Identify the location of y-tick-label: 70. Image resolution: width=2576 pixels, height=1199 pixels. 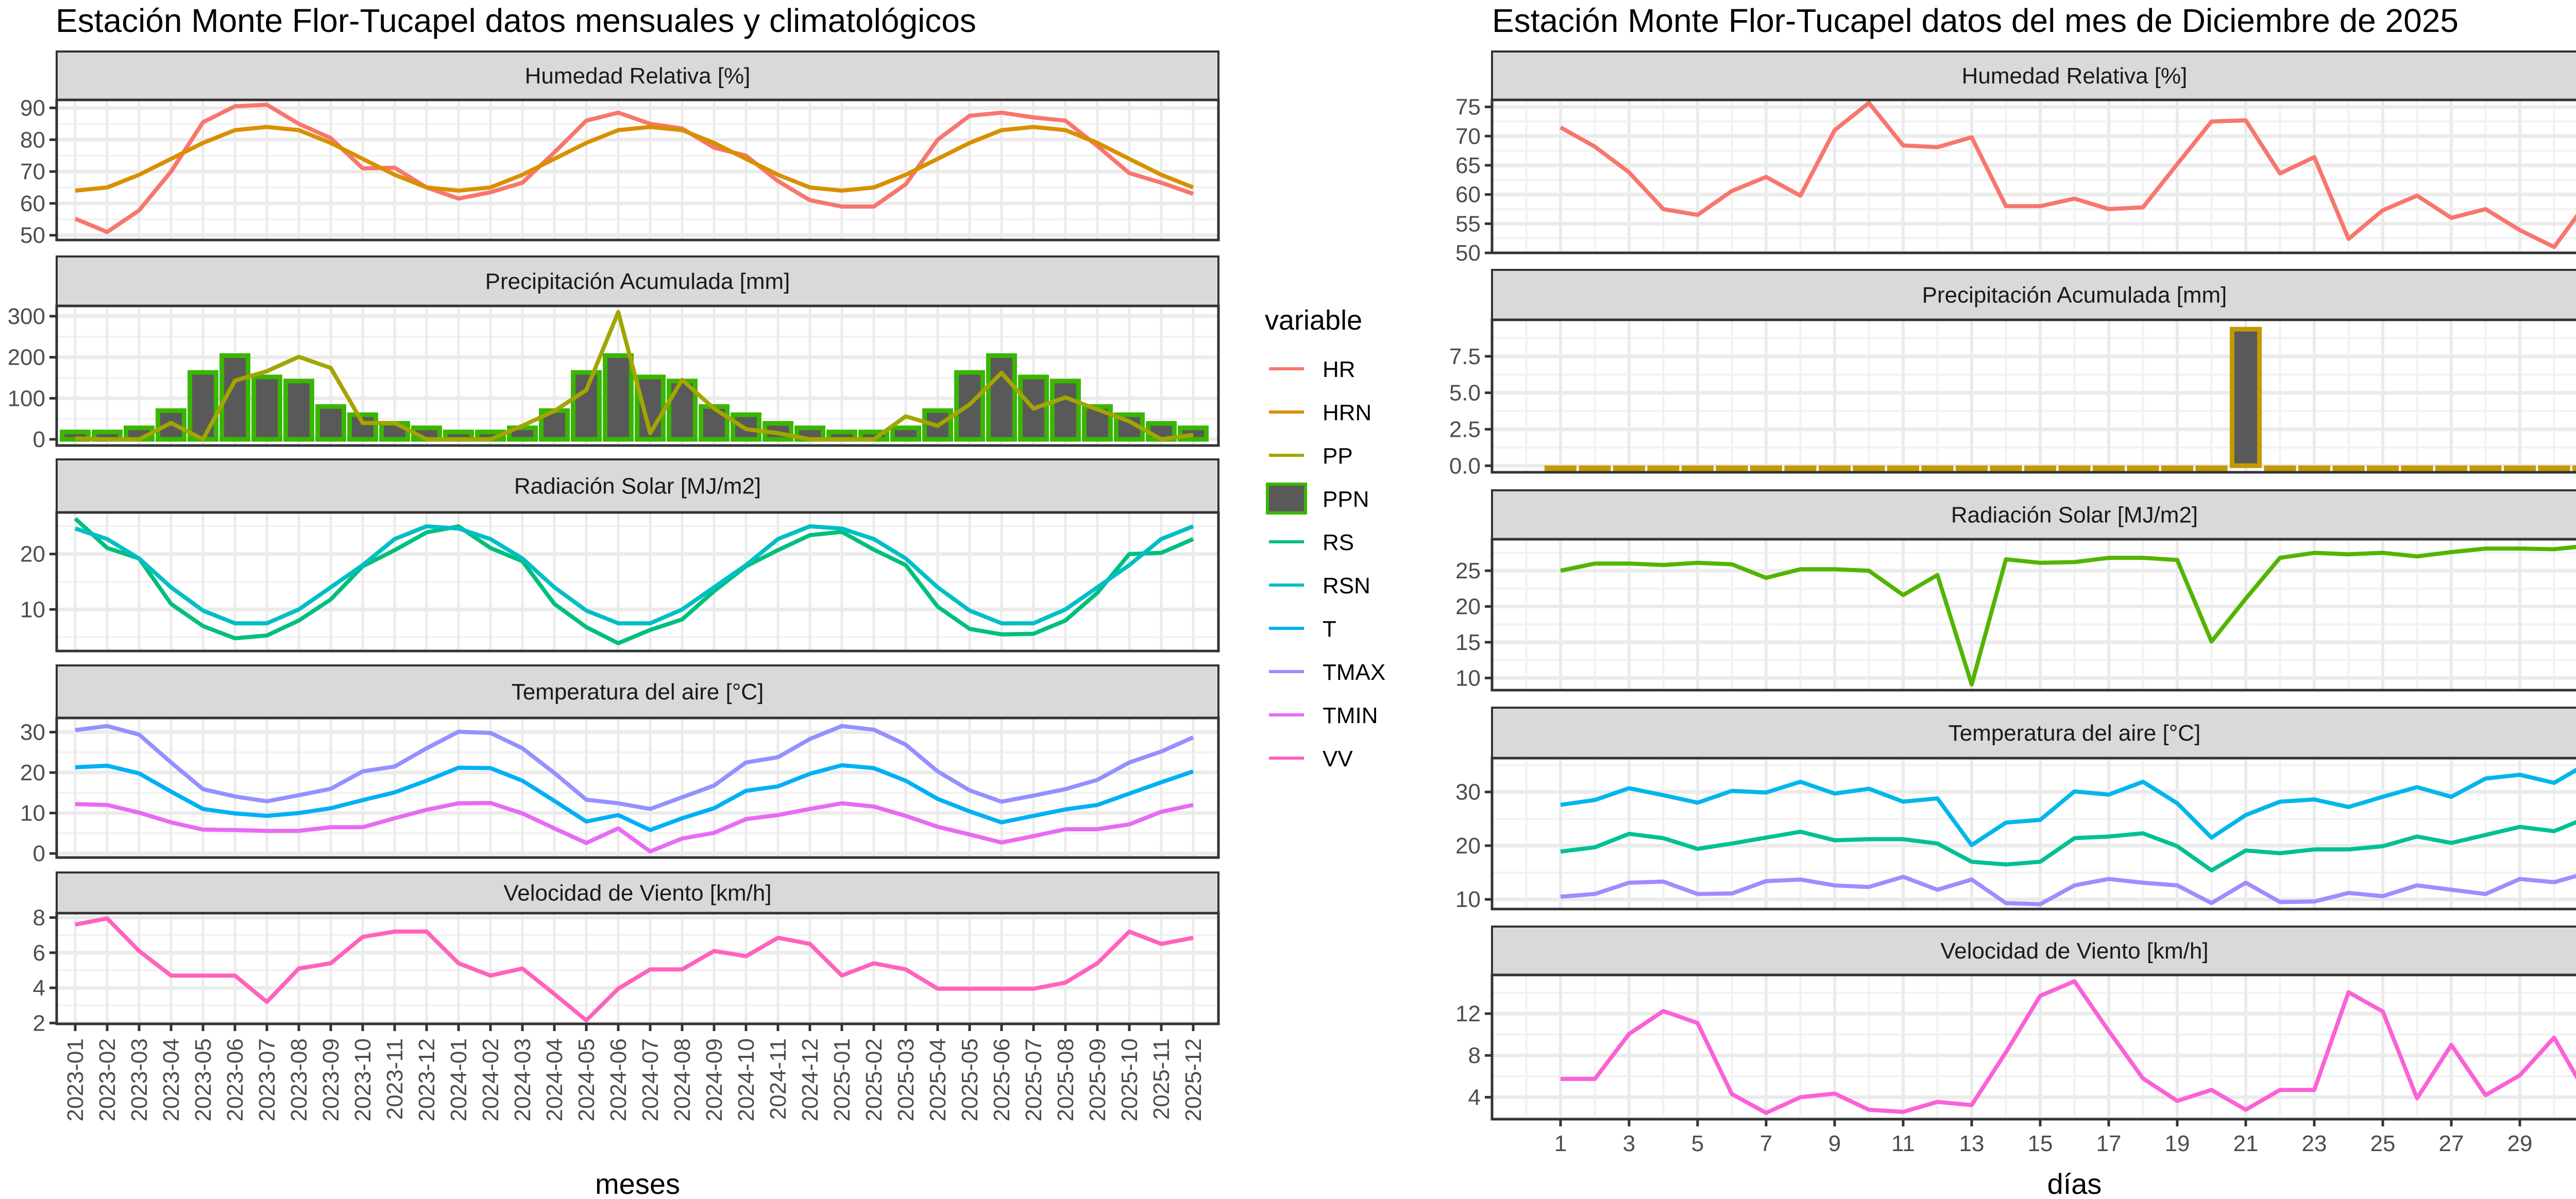
(32, 171).